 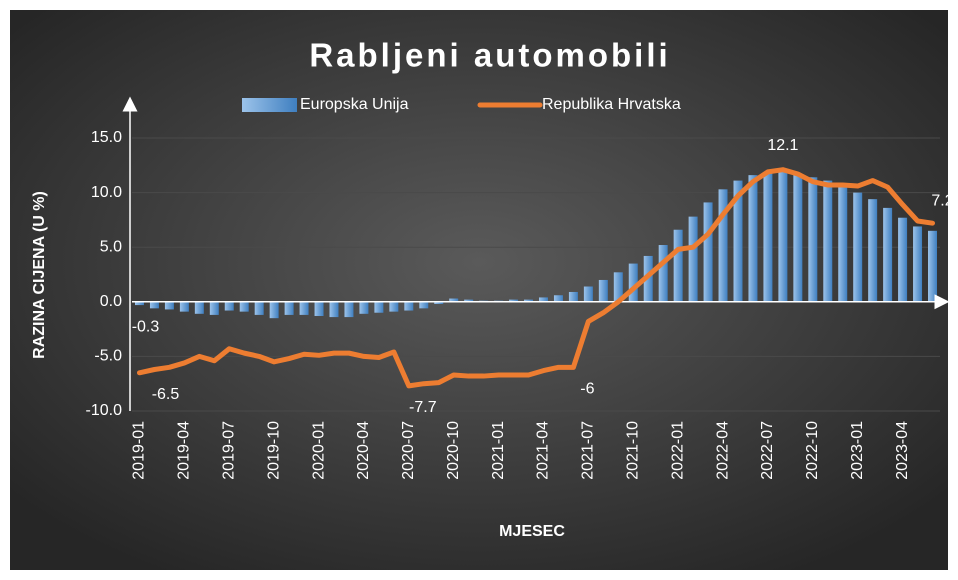 I want to click on data-label: -6, so click(x=587, y=389).